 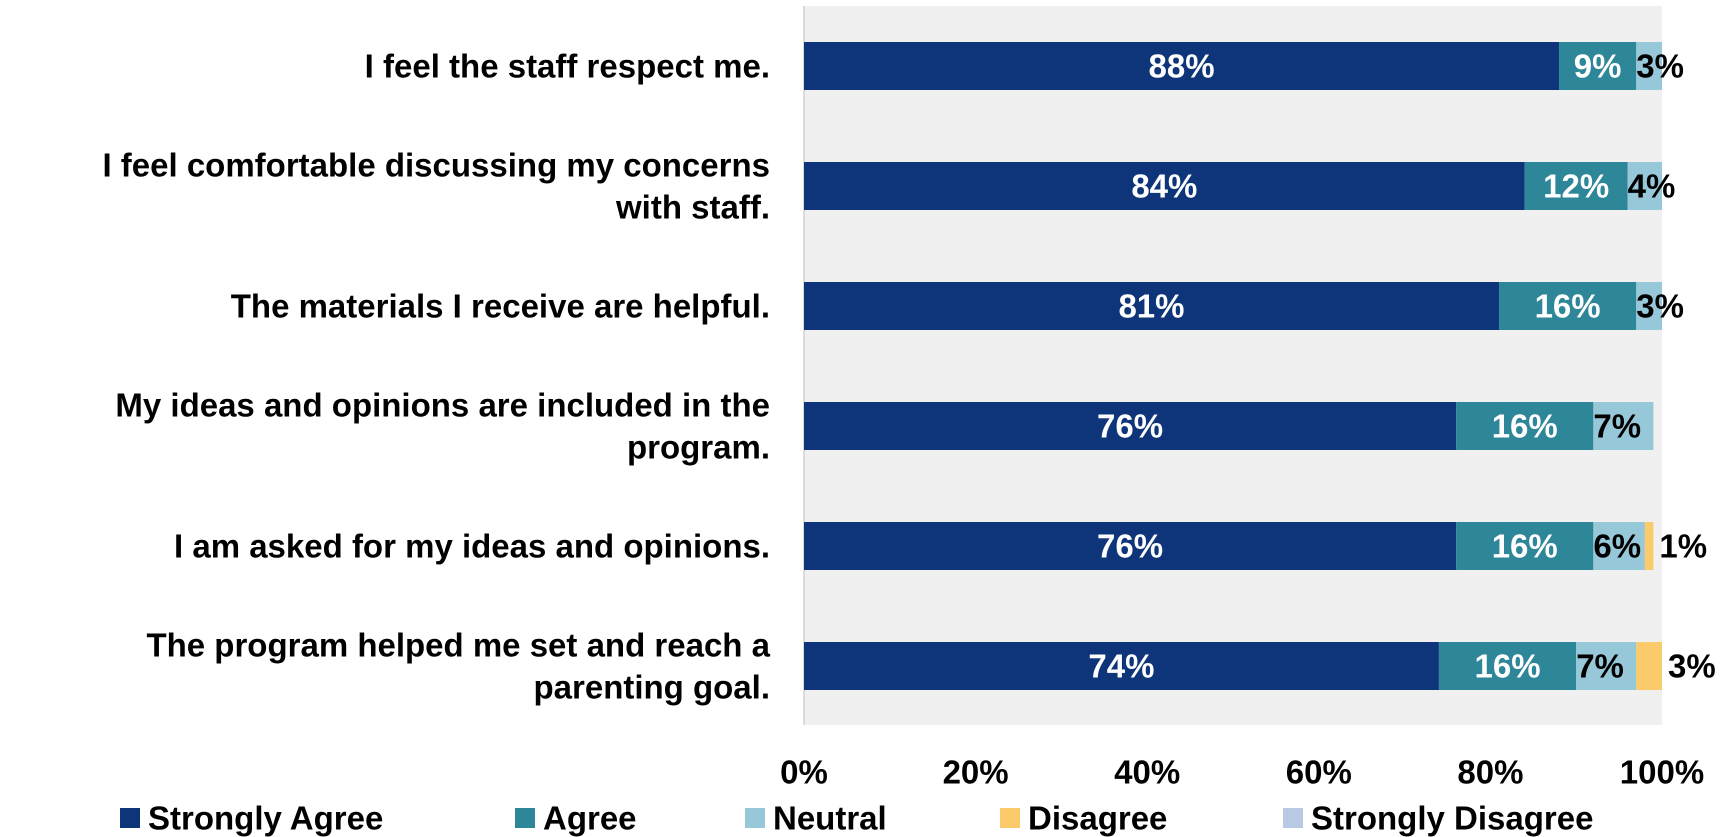 What do you see at coordinates (265, 818) in the screenshot?
I see `legend-label: Strongly Agree` at bounding box center [265, 818].